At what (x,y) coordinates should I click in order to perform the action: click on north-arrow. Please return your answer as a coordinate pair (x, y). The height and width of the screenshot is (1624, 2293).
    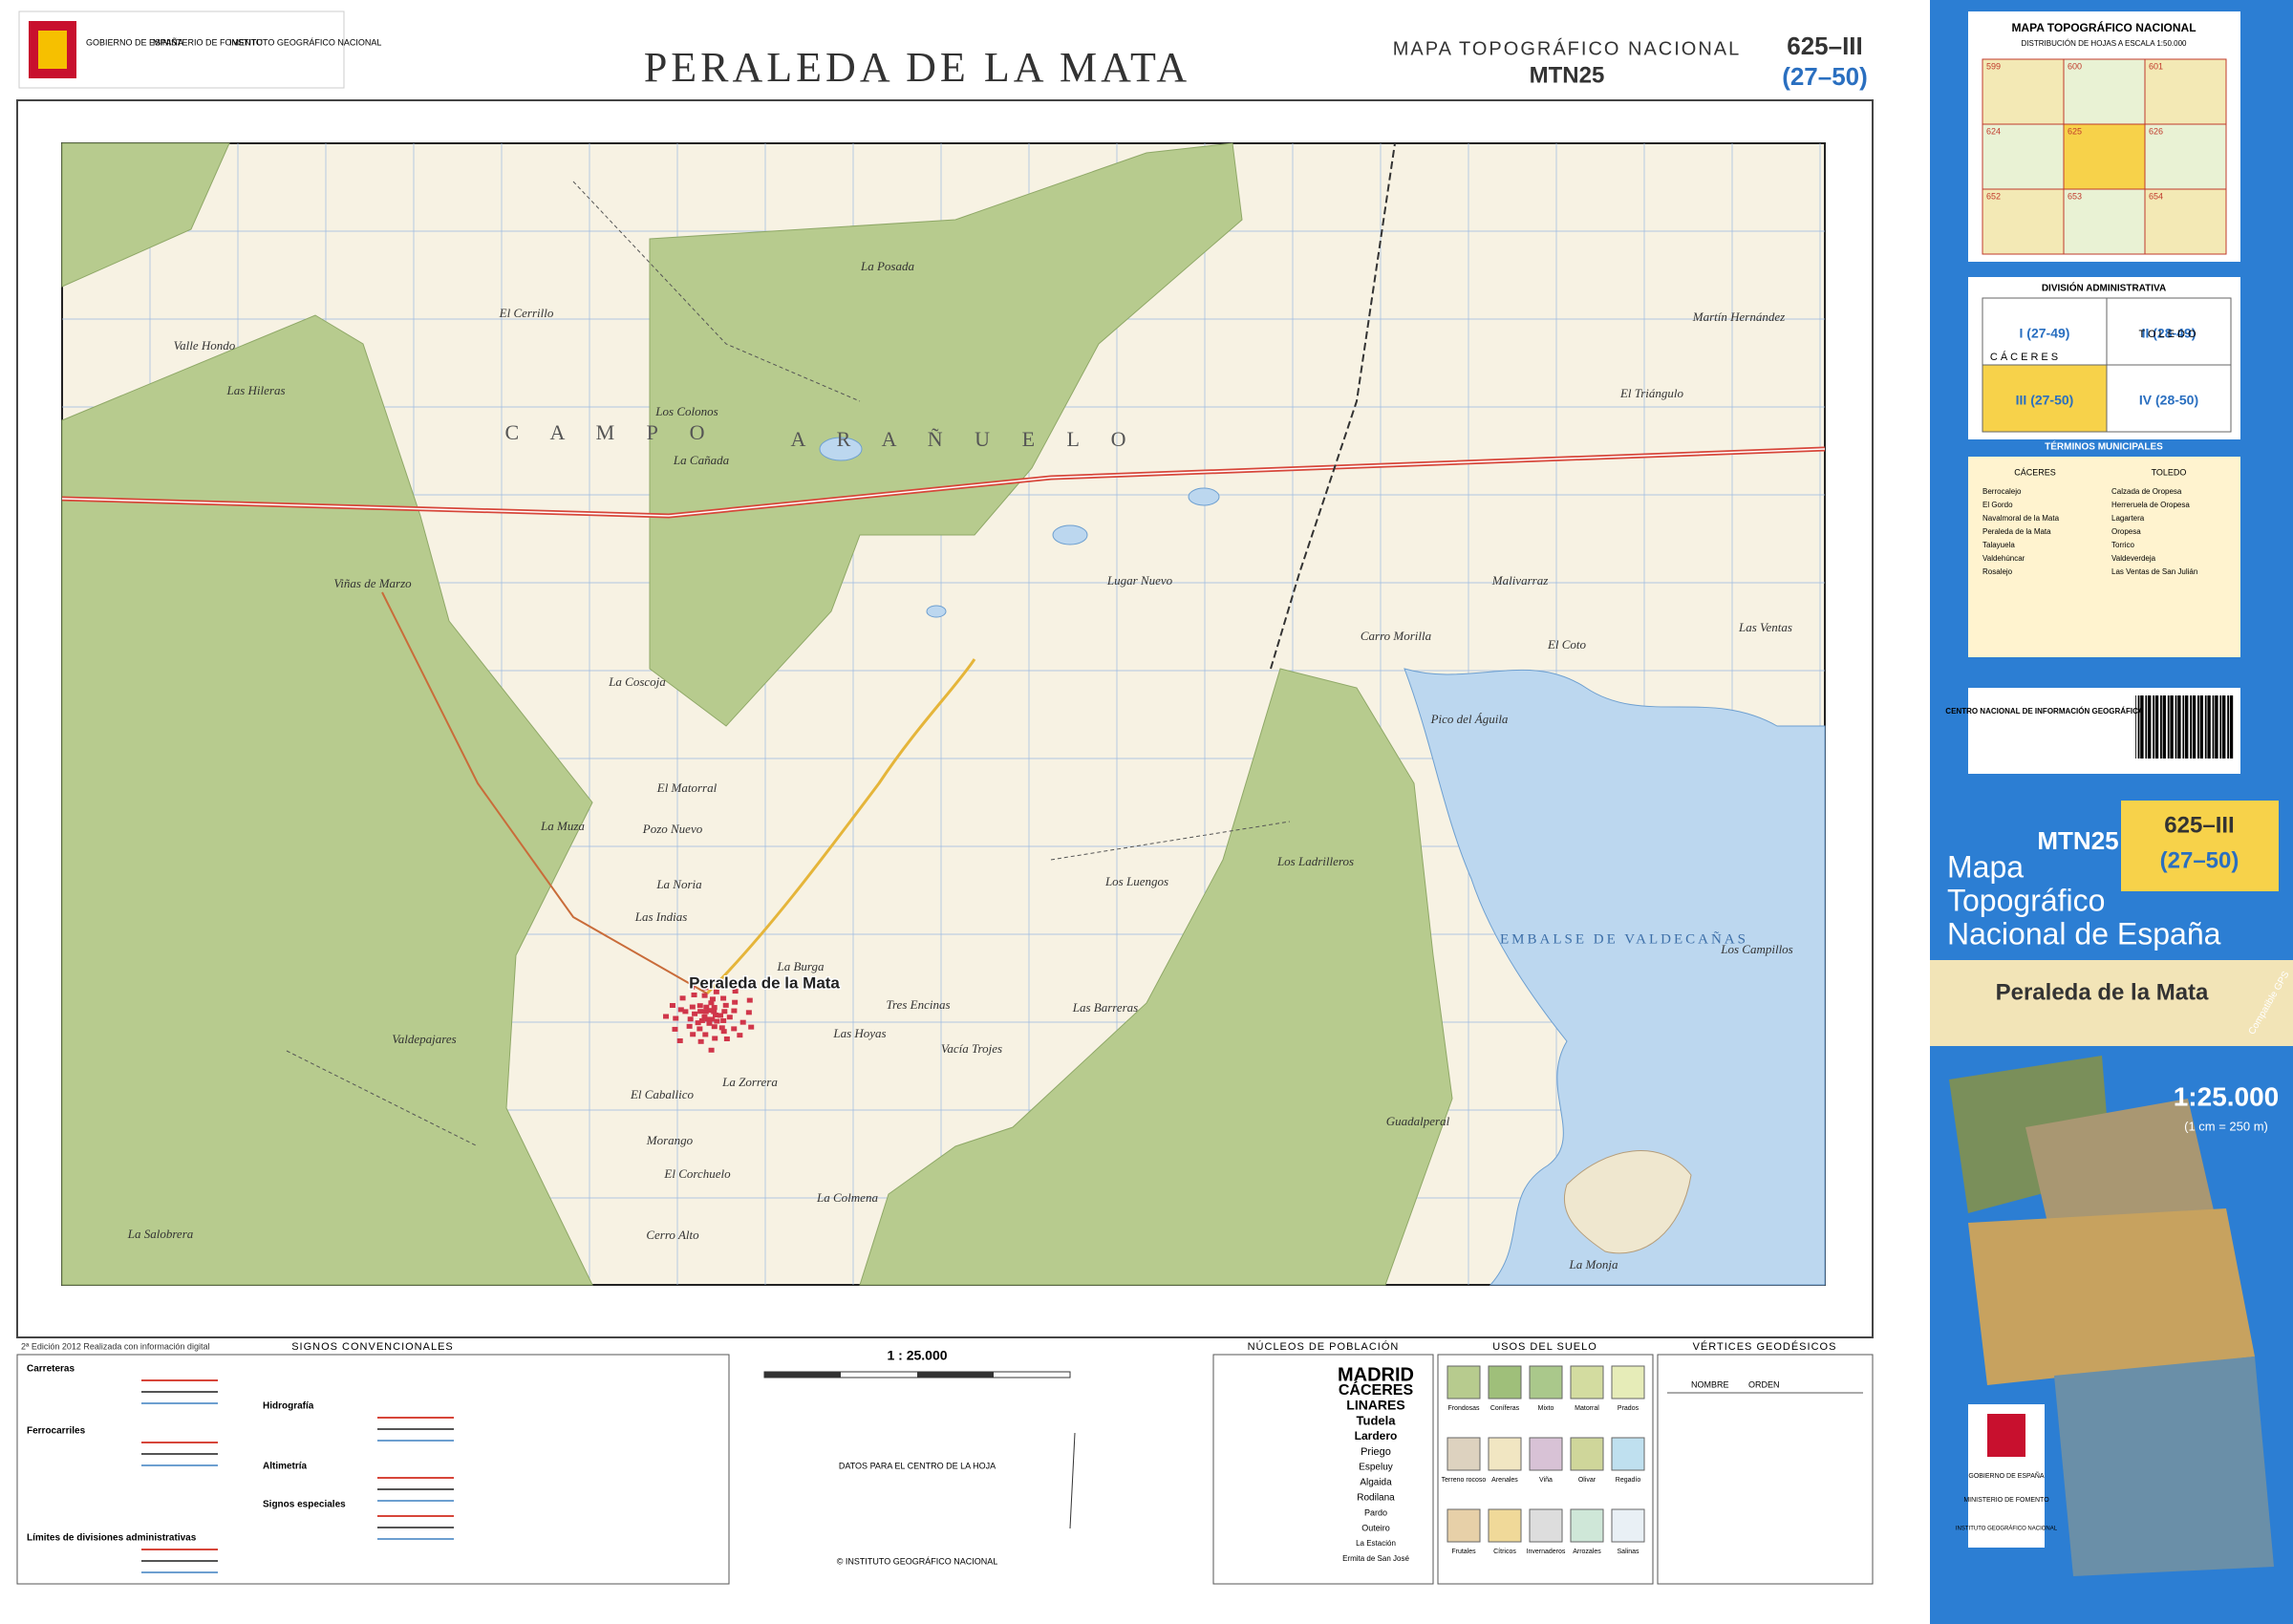
    Looking at the image, I should click on (1072, 1481).